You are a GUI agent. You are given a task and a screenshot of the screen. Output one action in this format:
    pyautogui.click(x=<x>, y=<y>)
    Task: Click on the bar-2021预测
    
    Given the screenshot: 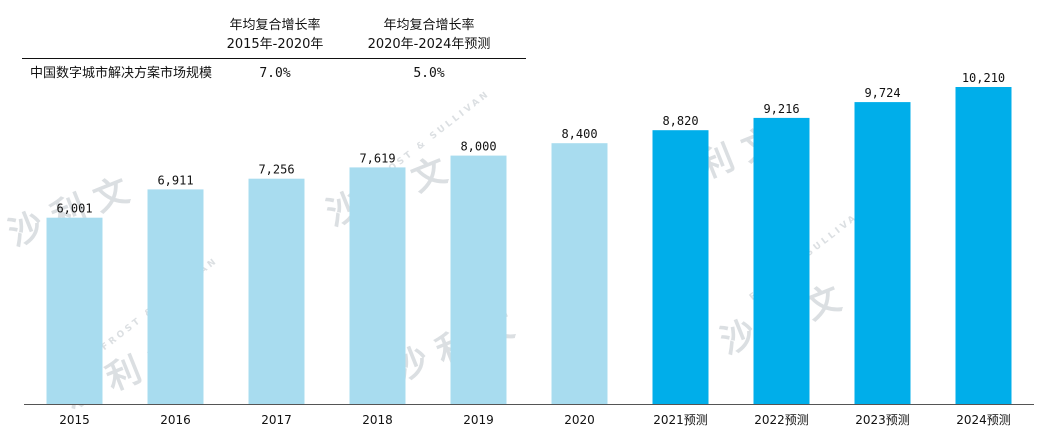 What is the action you would take?
    pyautogui.click(x=680, y=267)
    